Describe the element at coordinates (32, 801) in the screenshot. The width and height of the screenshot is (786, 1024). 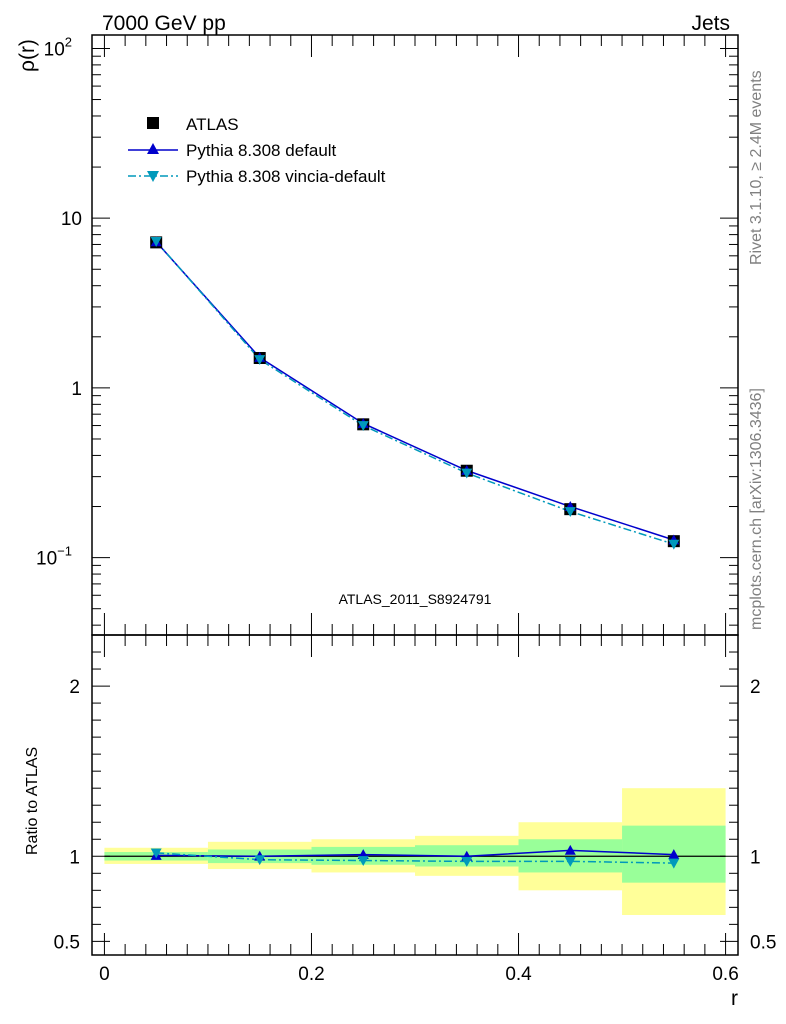
I see `ratio-y-axis-title: Ratio to ATLAS` at that location.